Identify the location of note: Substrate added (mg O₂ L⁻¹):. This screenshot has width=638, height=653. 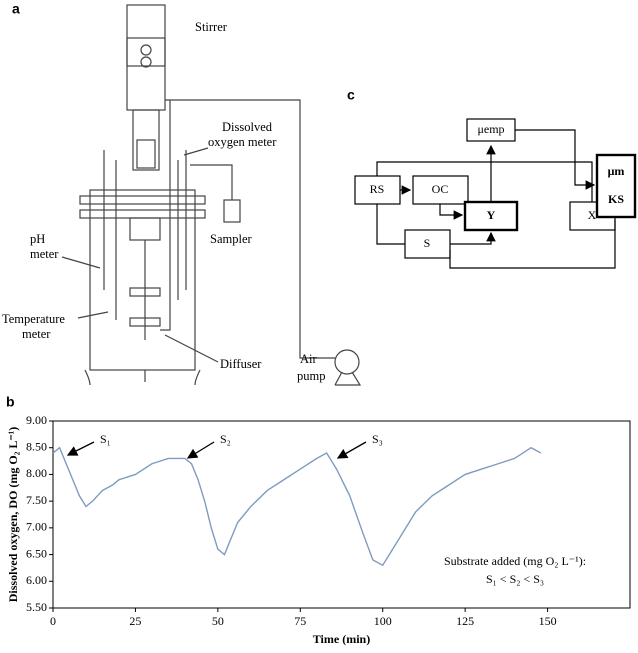
(515, 561).